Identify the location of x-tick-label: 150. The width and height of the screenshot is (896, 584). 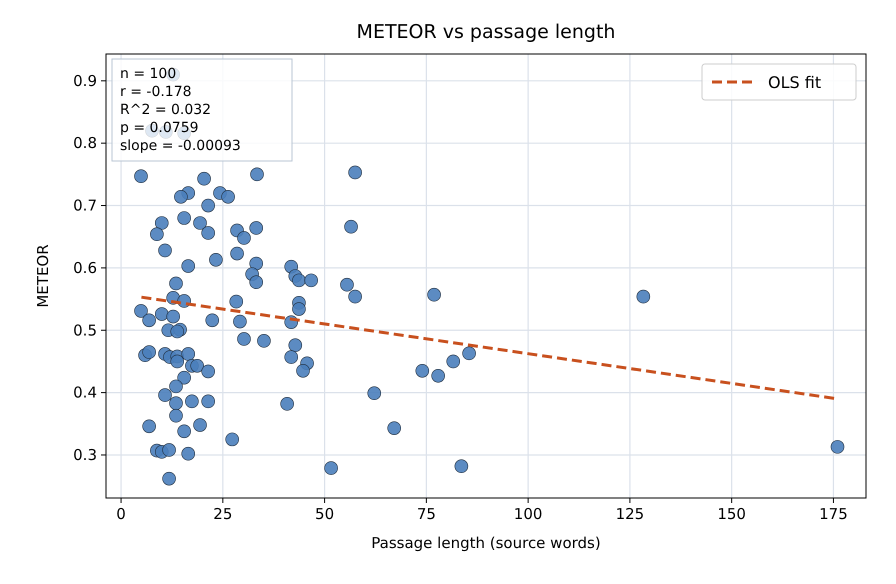
(731, 514).